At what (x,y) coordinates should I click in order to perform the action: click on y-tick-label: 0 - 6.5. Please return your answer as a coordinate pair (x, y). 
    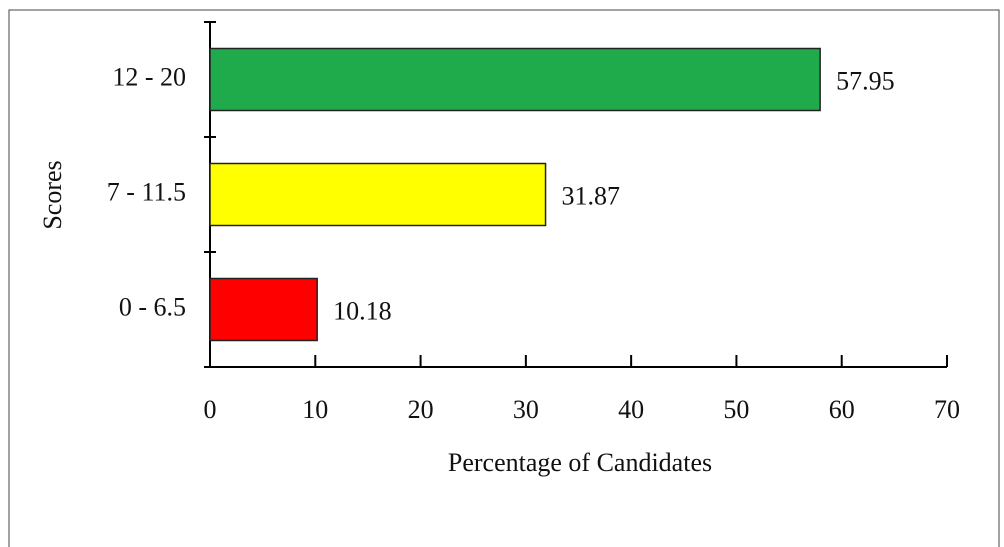
    Looking at the image, I should click on (152, 306).